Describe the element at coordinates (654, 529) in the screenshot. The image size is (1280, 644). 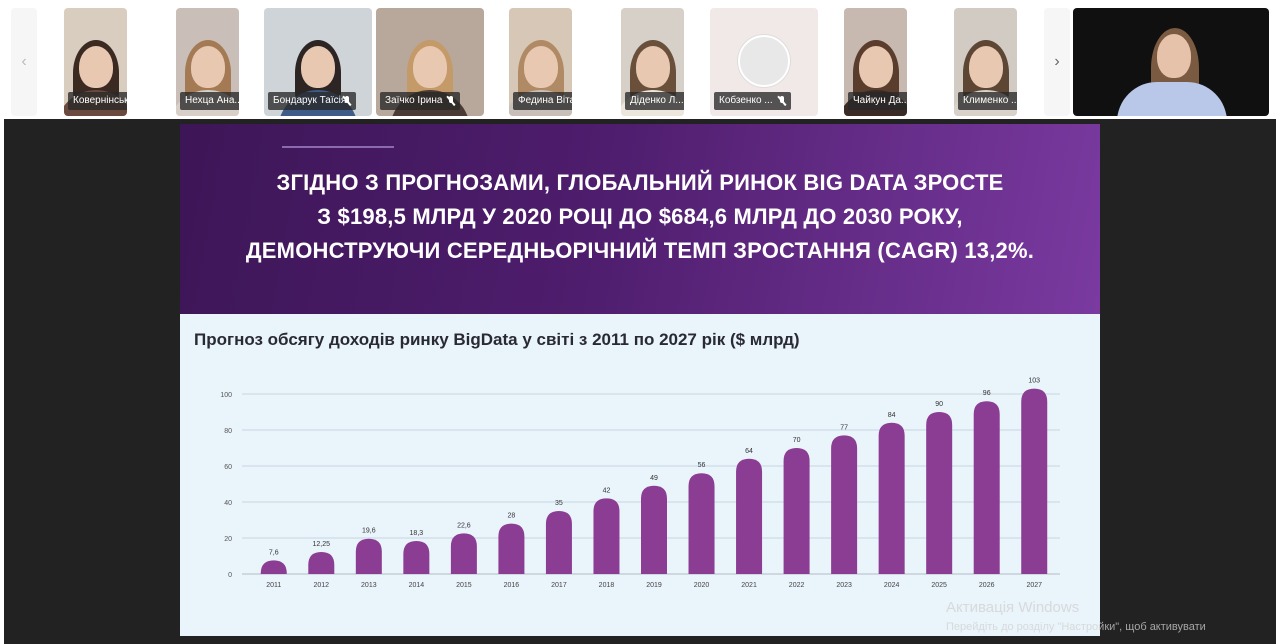
I see `bar-2019` at that location.